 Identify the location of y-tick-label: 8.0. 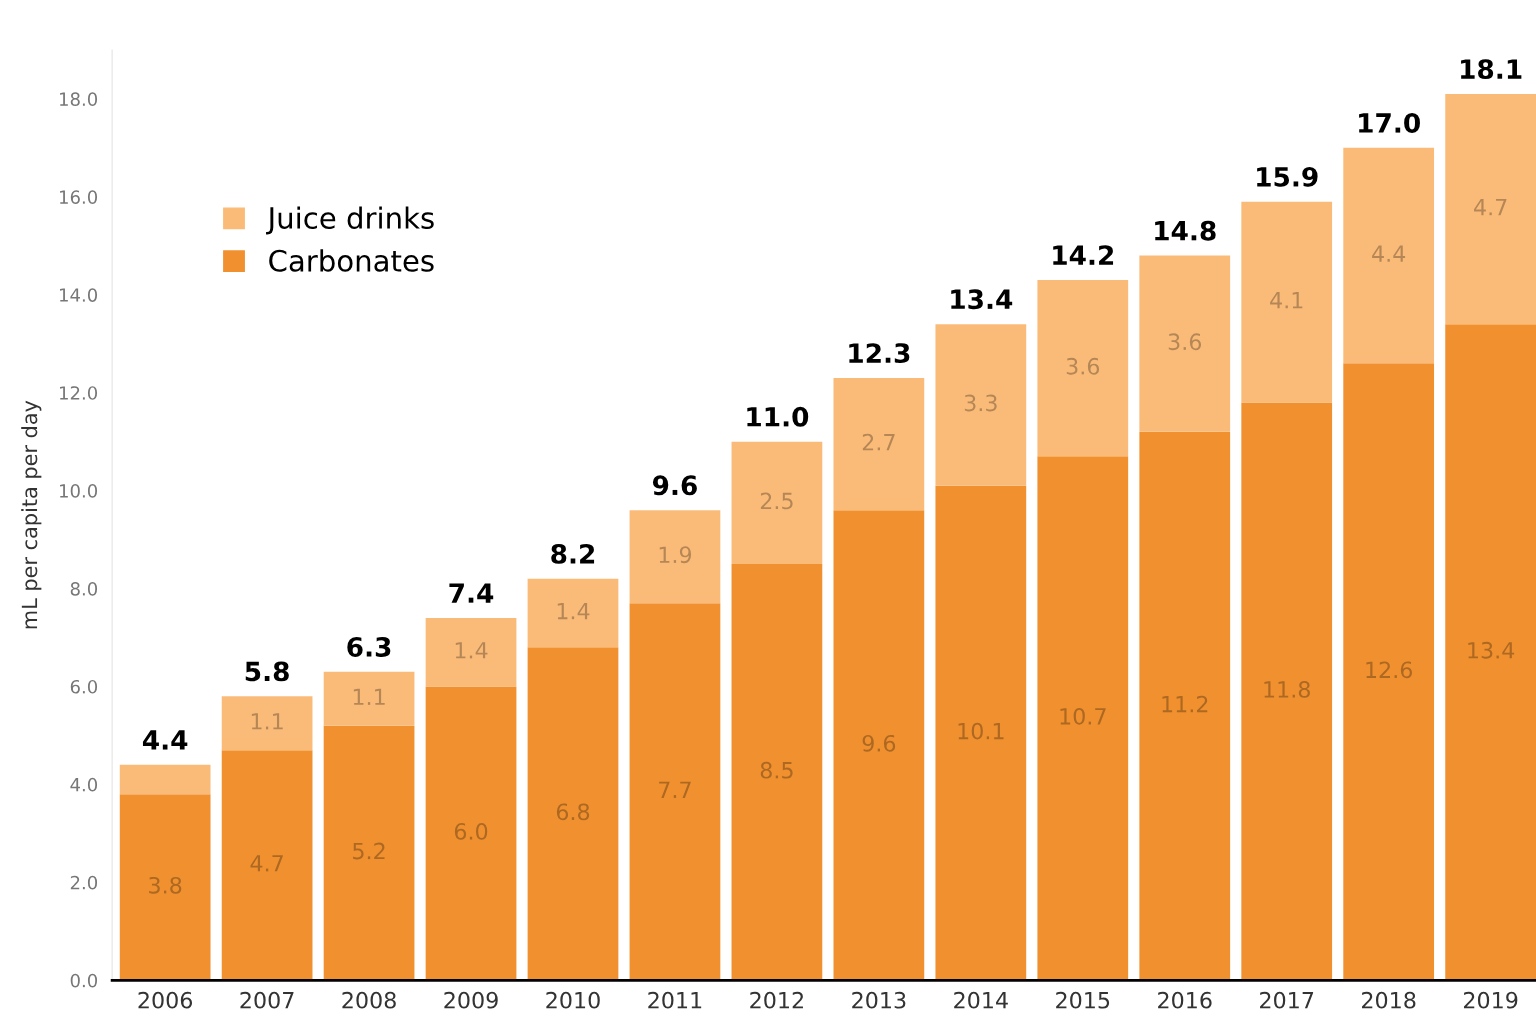
(84, 589).